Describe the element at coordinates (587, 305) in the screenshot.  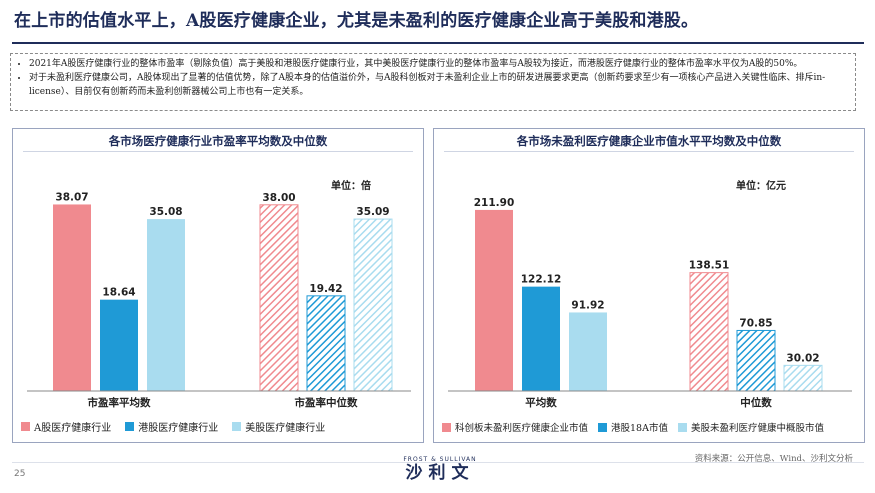
I see `data-label: 91.92` at that location.